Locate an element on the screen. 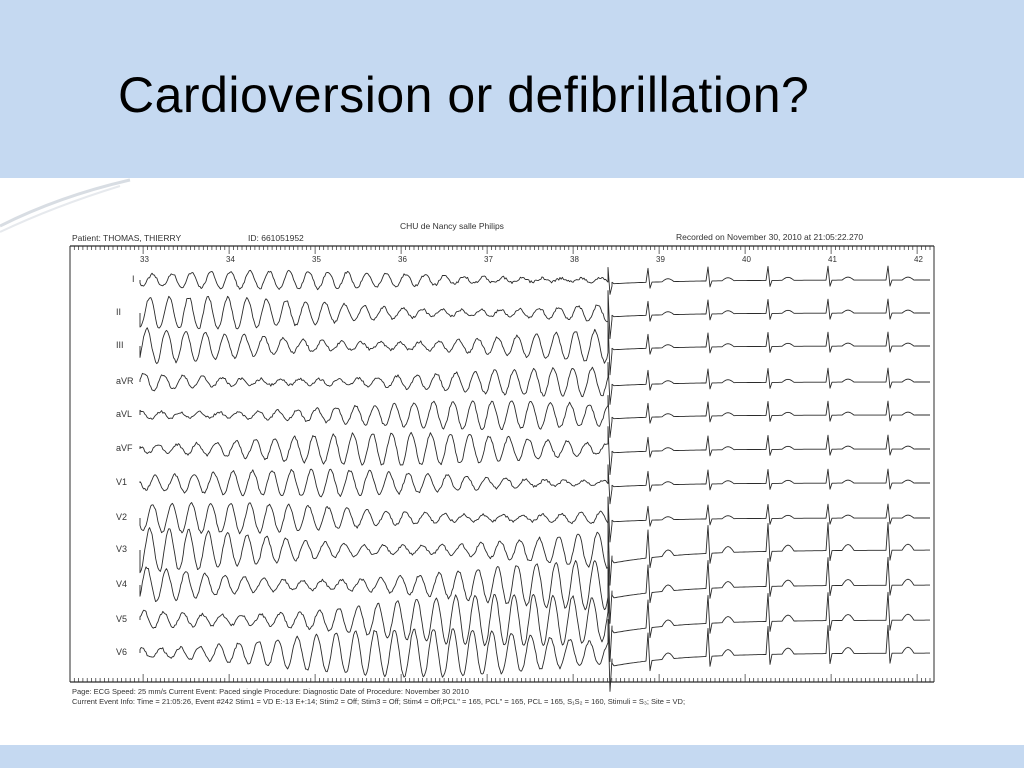 The image size is (1024, 768). ecg-trace-avf is located at coordinates (534, 451).